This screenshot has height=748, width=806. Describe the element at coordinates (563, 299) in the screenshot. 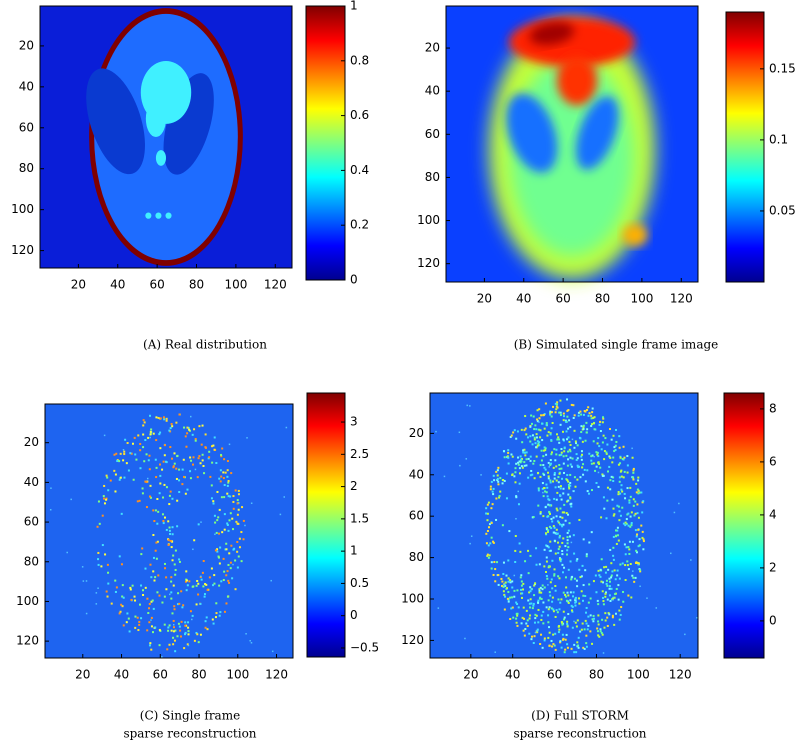

I see `x-tick-label: 60` at that location.